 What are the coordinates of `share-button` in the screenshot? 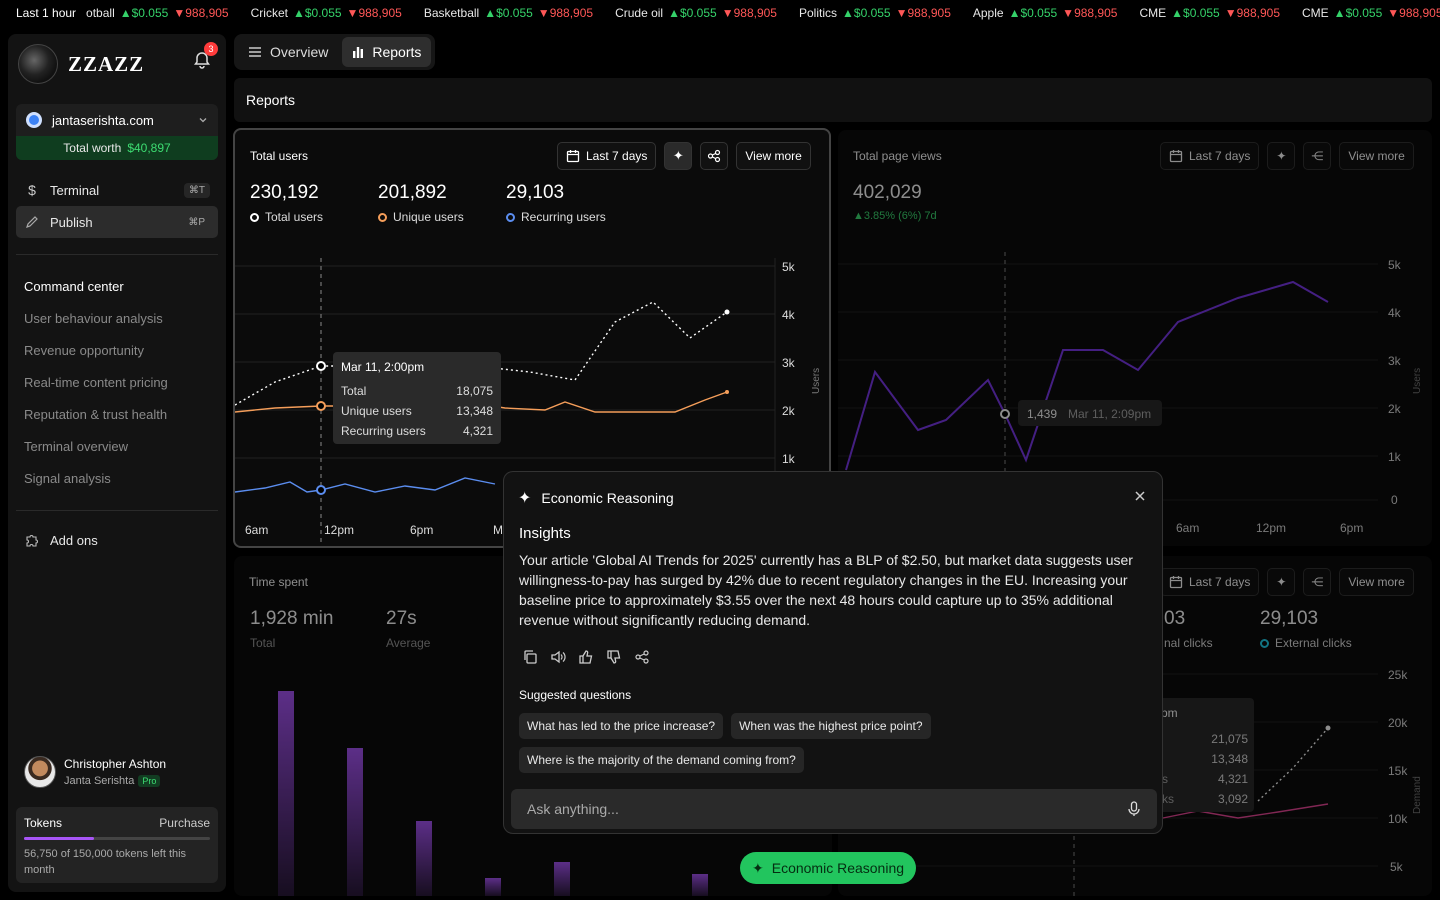 It's located at (714, 156).